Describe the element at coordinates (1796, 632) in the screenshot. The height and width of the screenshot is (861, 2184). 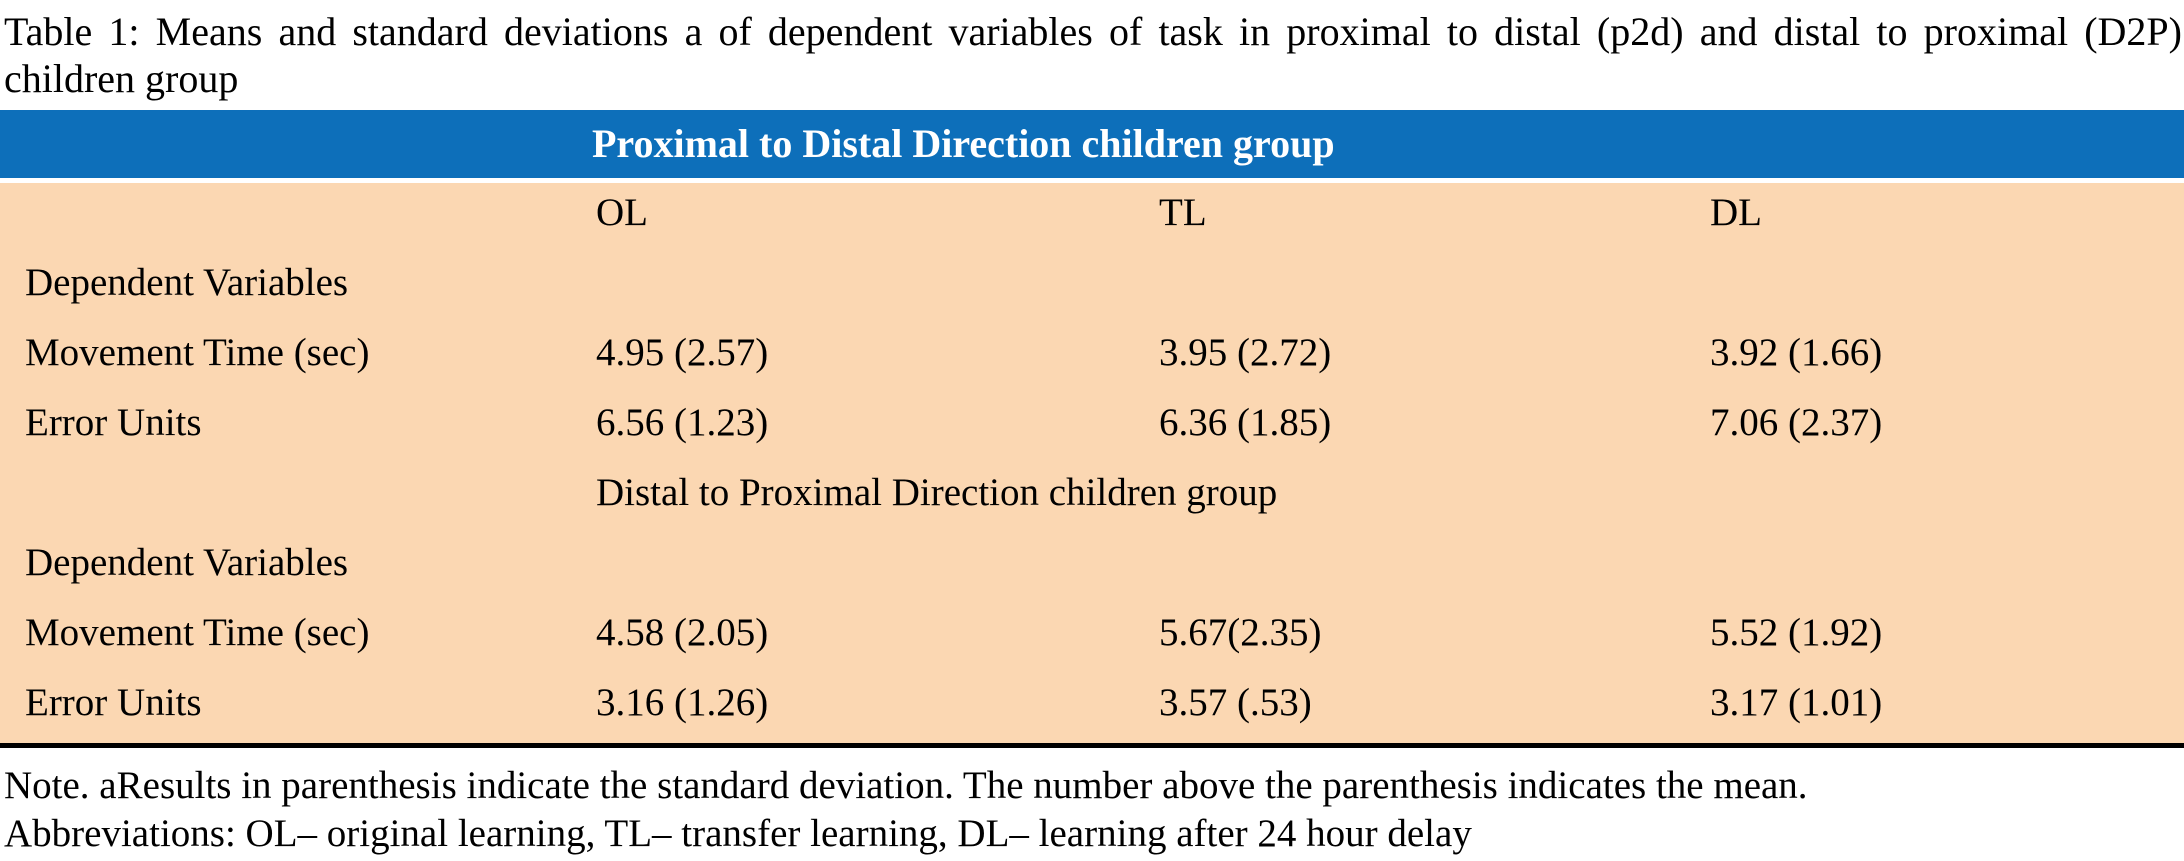
I see `cell-dl: 5.52 (1.92)` at that location.